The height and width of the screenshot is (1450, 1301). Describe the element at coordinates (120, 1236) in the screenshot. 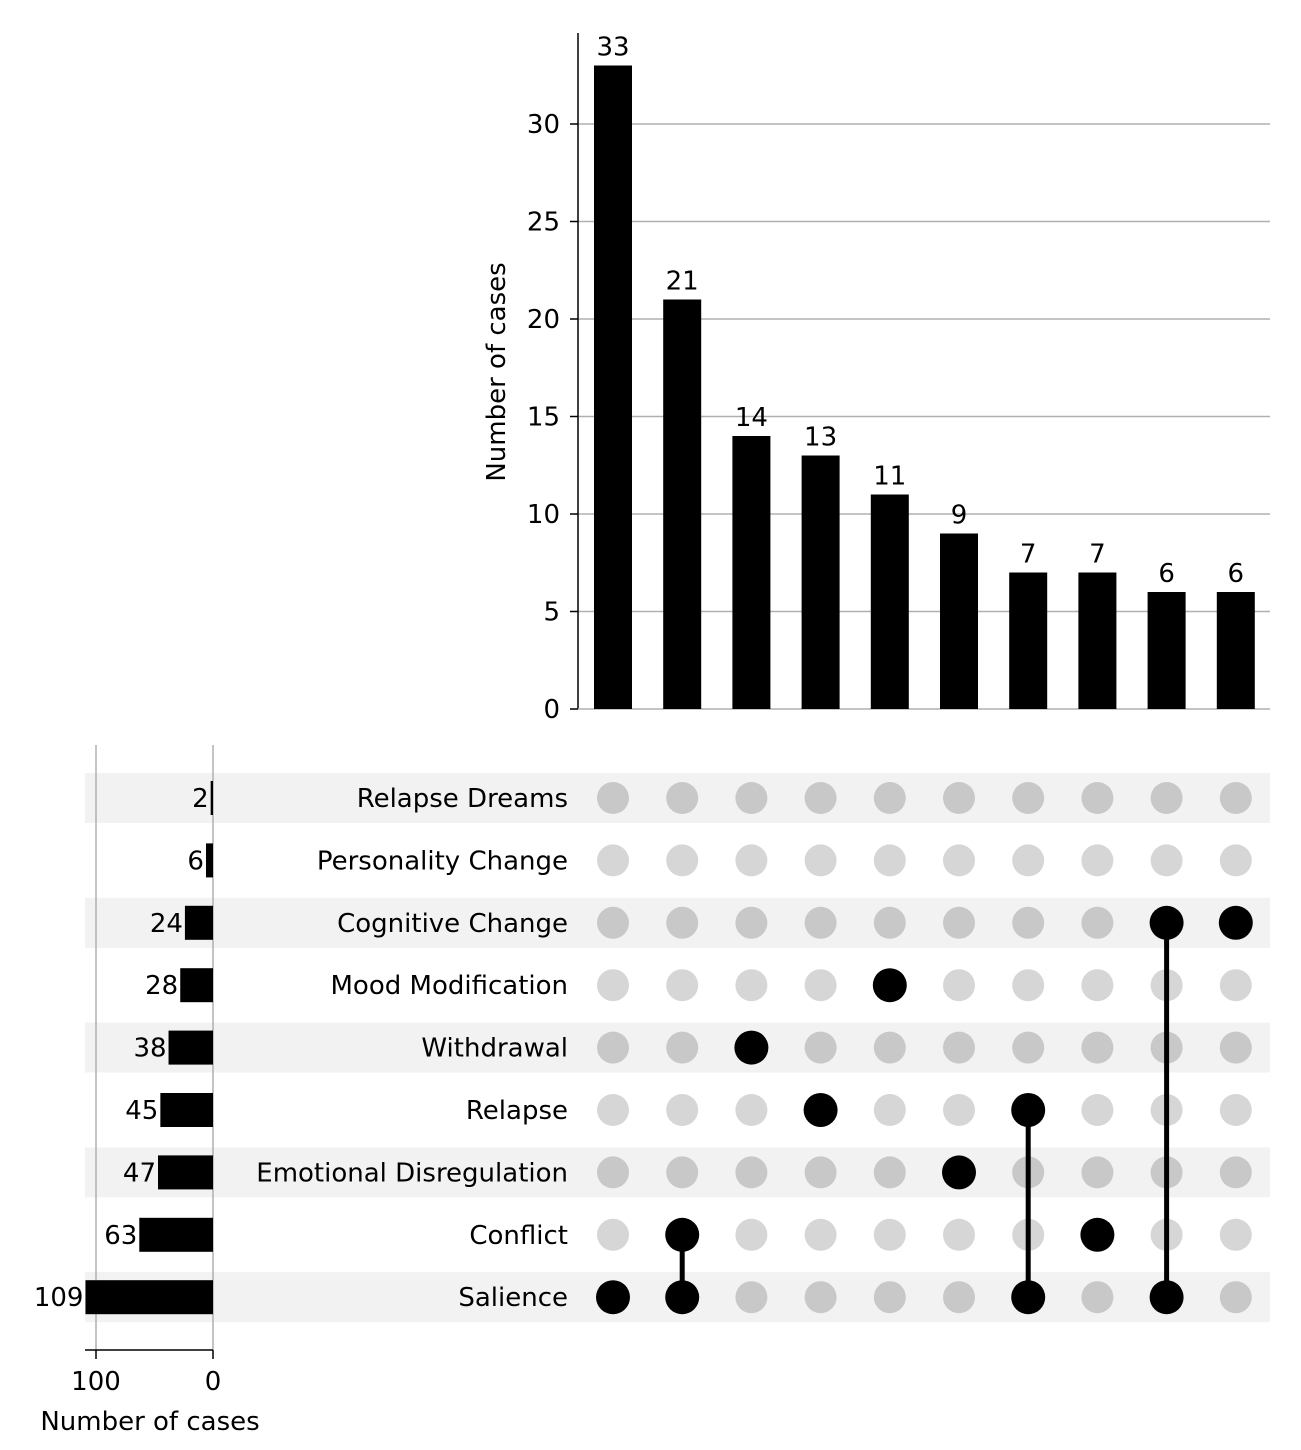

I see `set-size-label: 63` at that location.